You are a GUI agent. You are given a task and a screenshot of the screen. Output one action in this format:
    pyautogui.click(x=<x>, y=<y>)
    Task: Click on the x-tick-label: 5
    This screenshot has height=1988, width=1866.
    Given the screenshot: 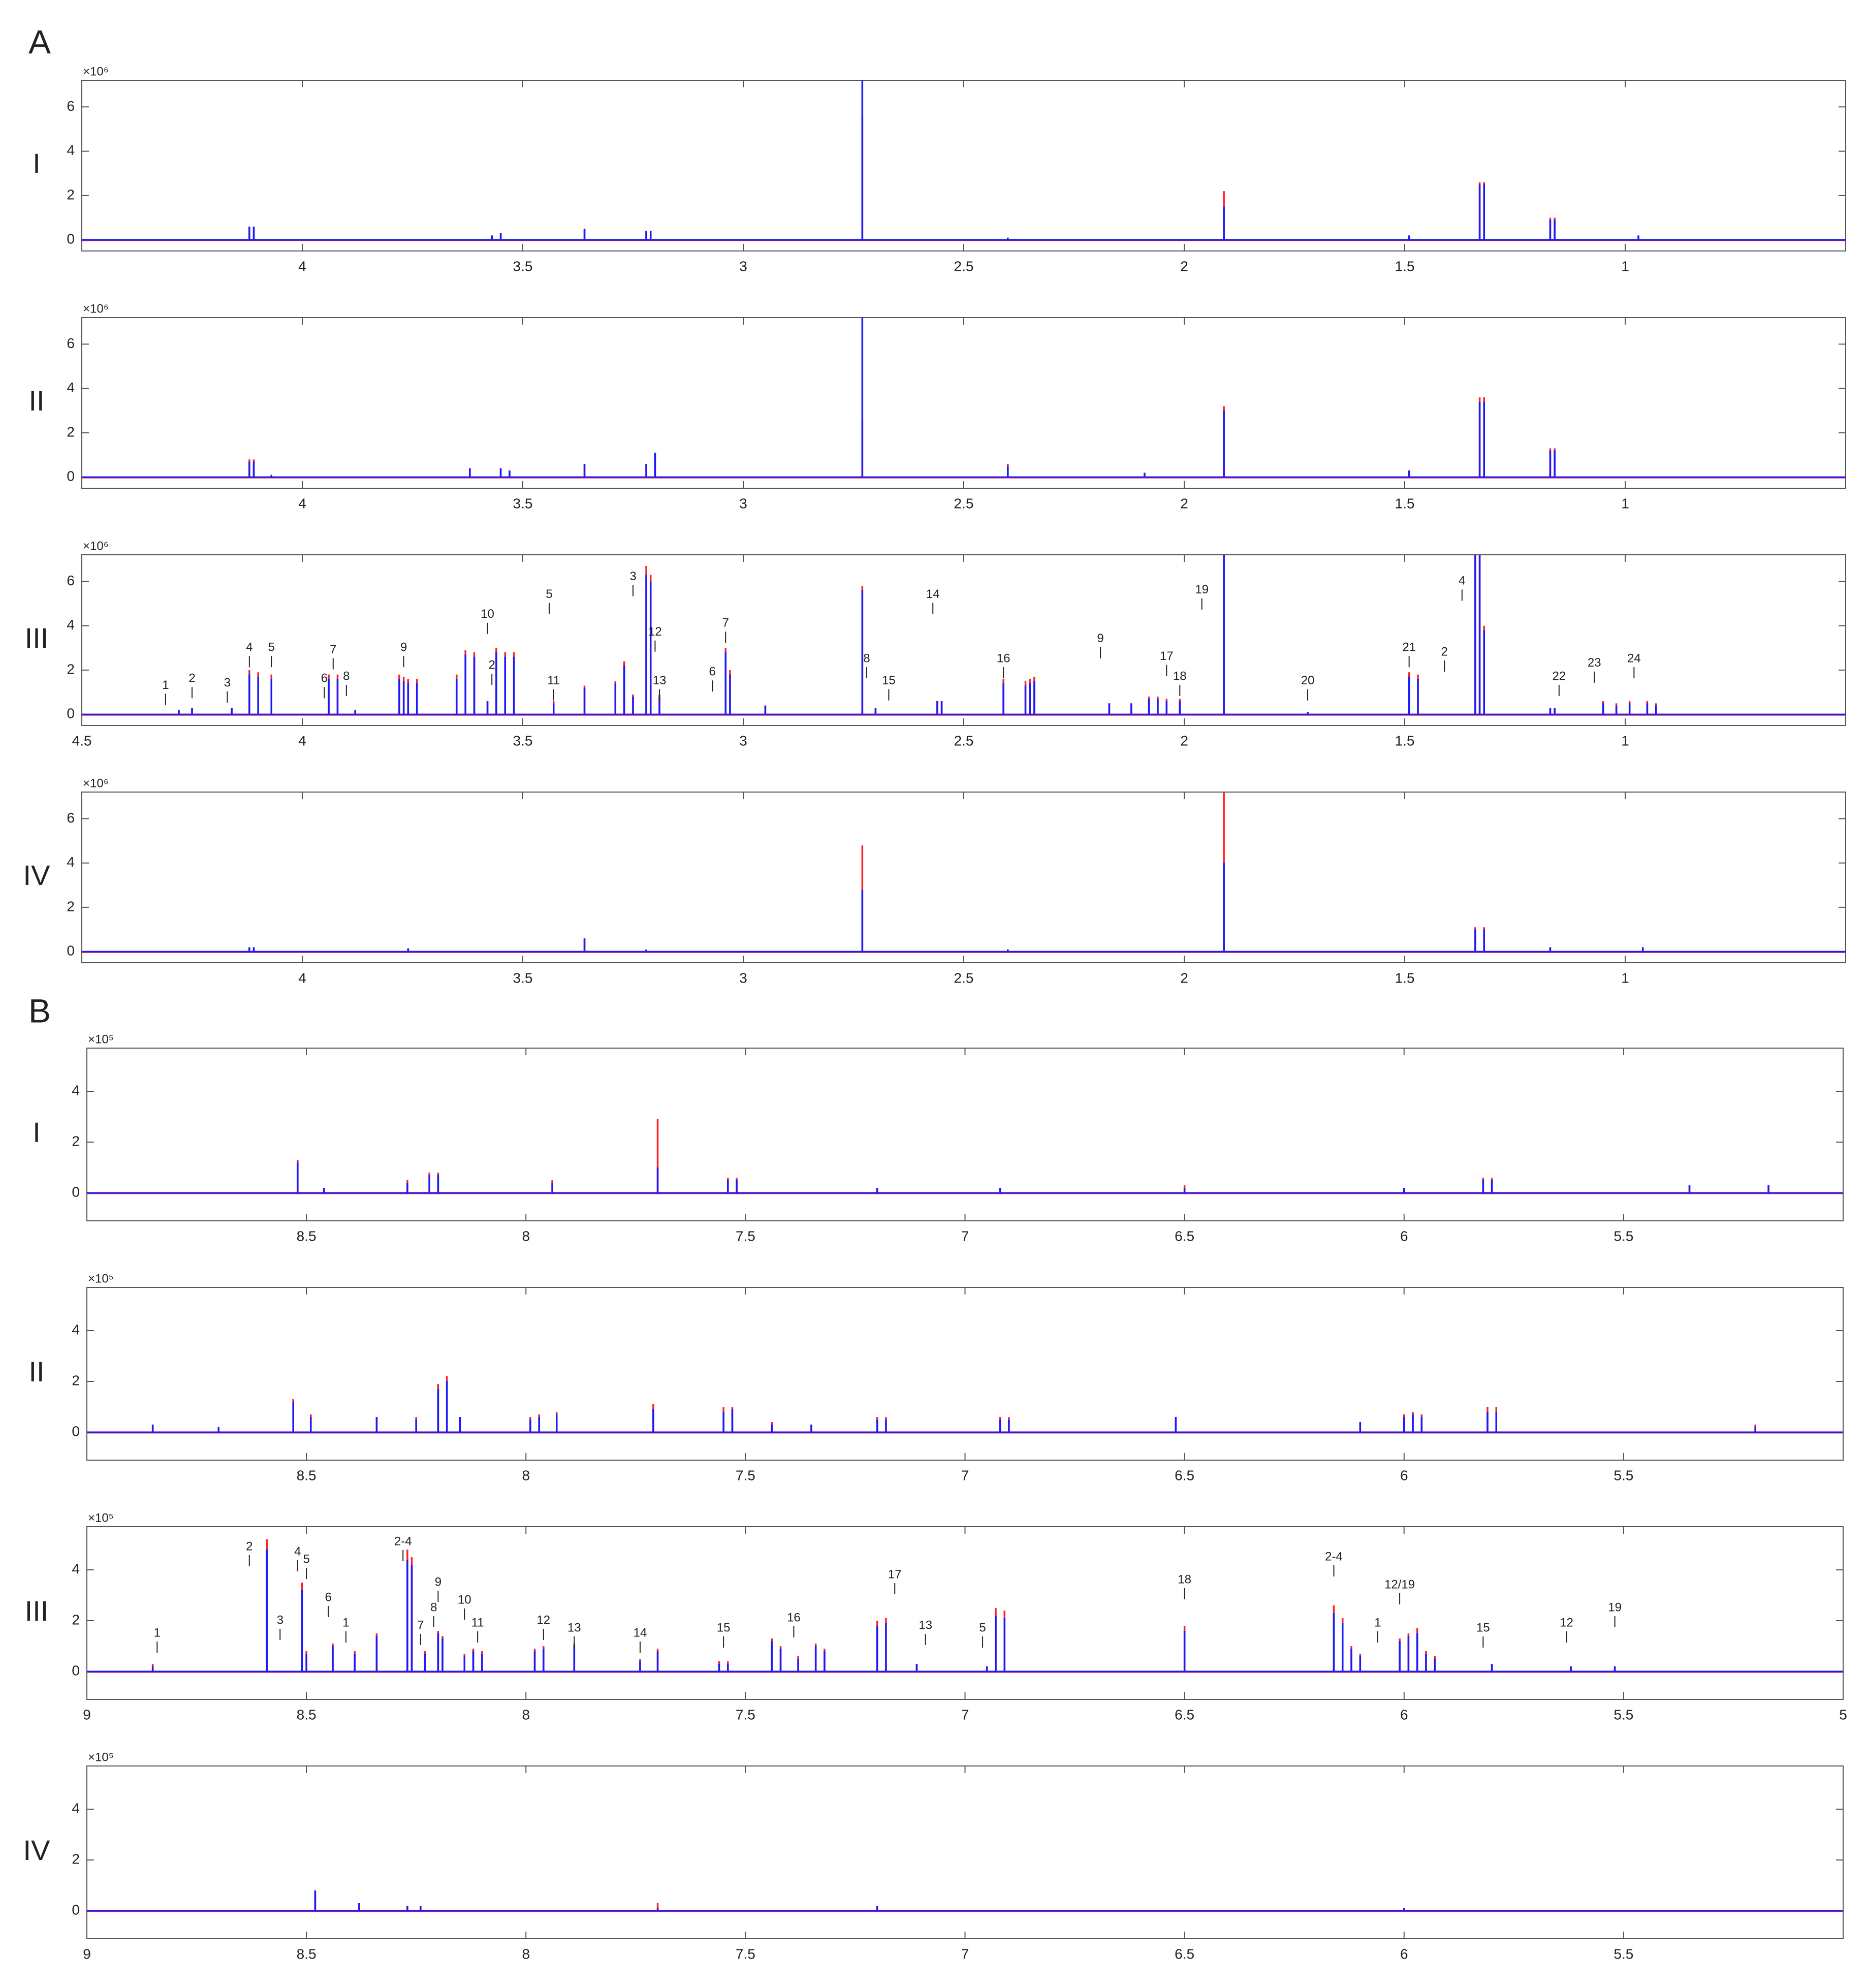 What is the action you would take?
    pyautogui.click(x=1843, y=1714)
    